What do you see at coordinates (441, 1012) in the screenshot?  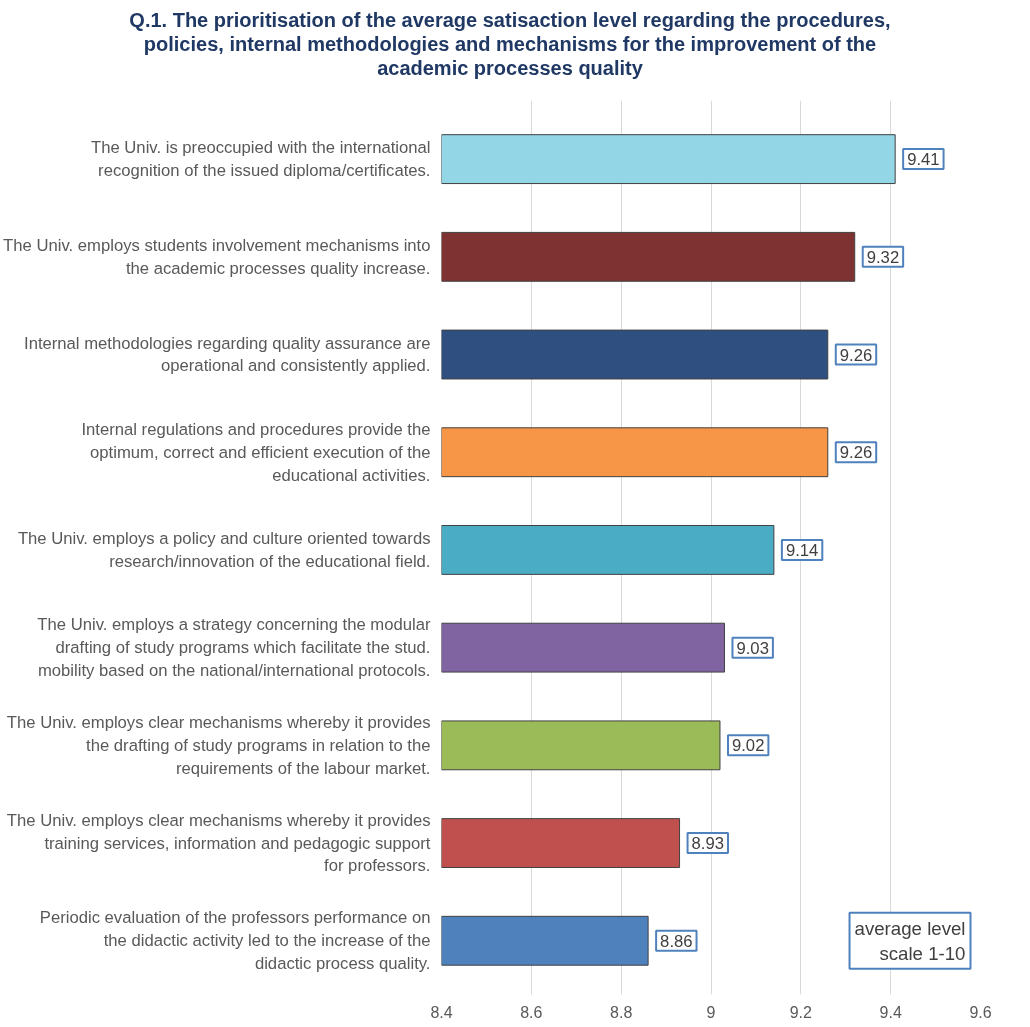 I see `x-tick-label: 8.4` at bounding box center [441, 1012].